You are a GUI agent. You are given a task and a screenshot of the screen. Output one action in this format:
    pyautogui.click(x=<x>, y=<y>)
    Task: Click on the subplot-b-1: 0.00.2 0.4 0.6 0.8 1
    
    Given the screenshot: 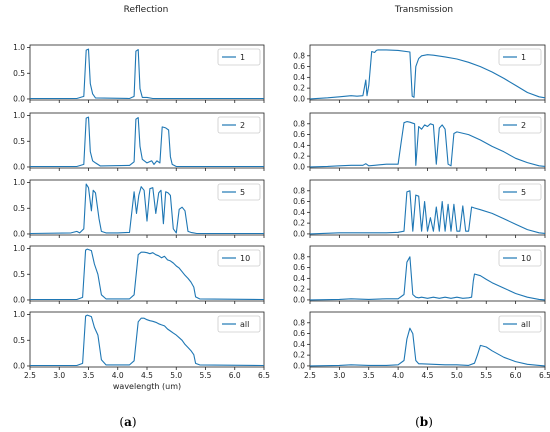 What is the action you would take?
    pyautogui.click(x=419, y=73)
    